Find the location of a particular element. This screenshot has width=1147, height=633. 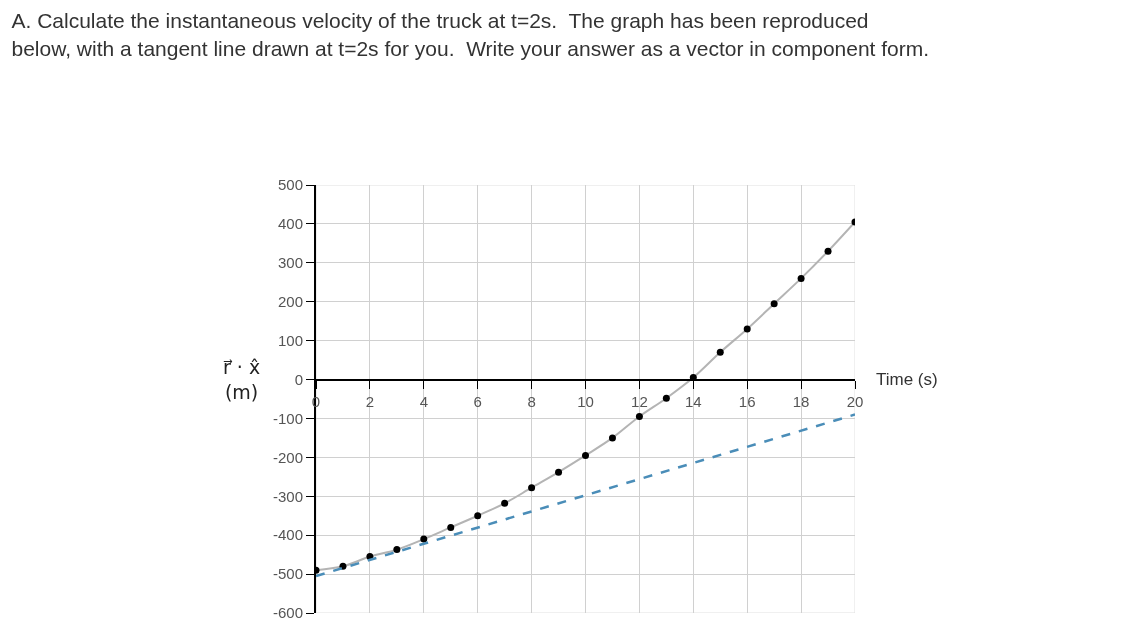

x-tick-label: 4 is located at coordinates (423, 401).